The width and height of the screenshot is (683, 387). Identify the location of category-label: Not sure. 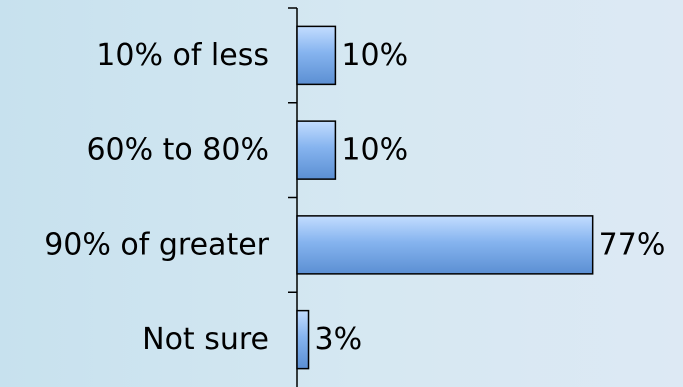
(205, 339).